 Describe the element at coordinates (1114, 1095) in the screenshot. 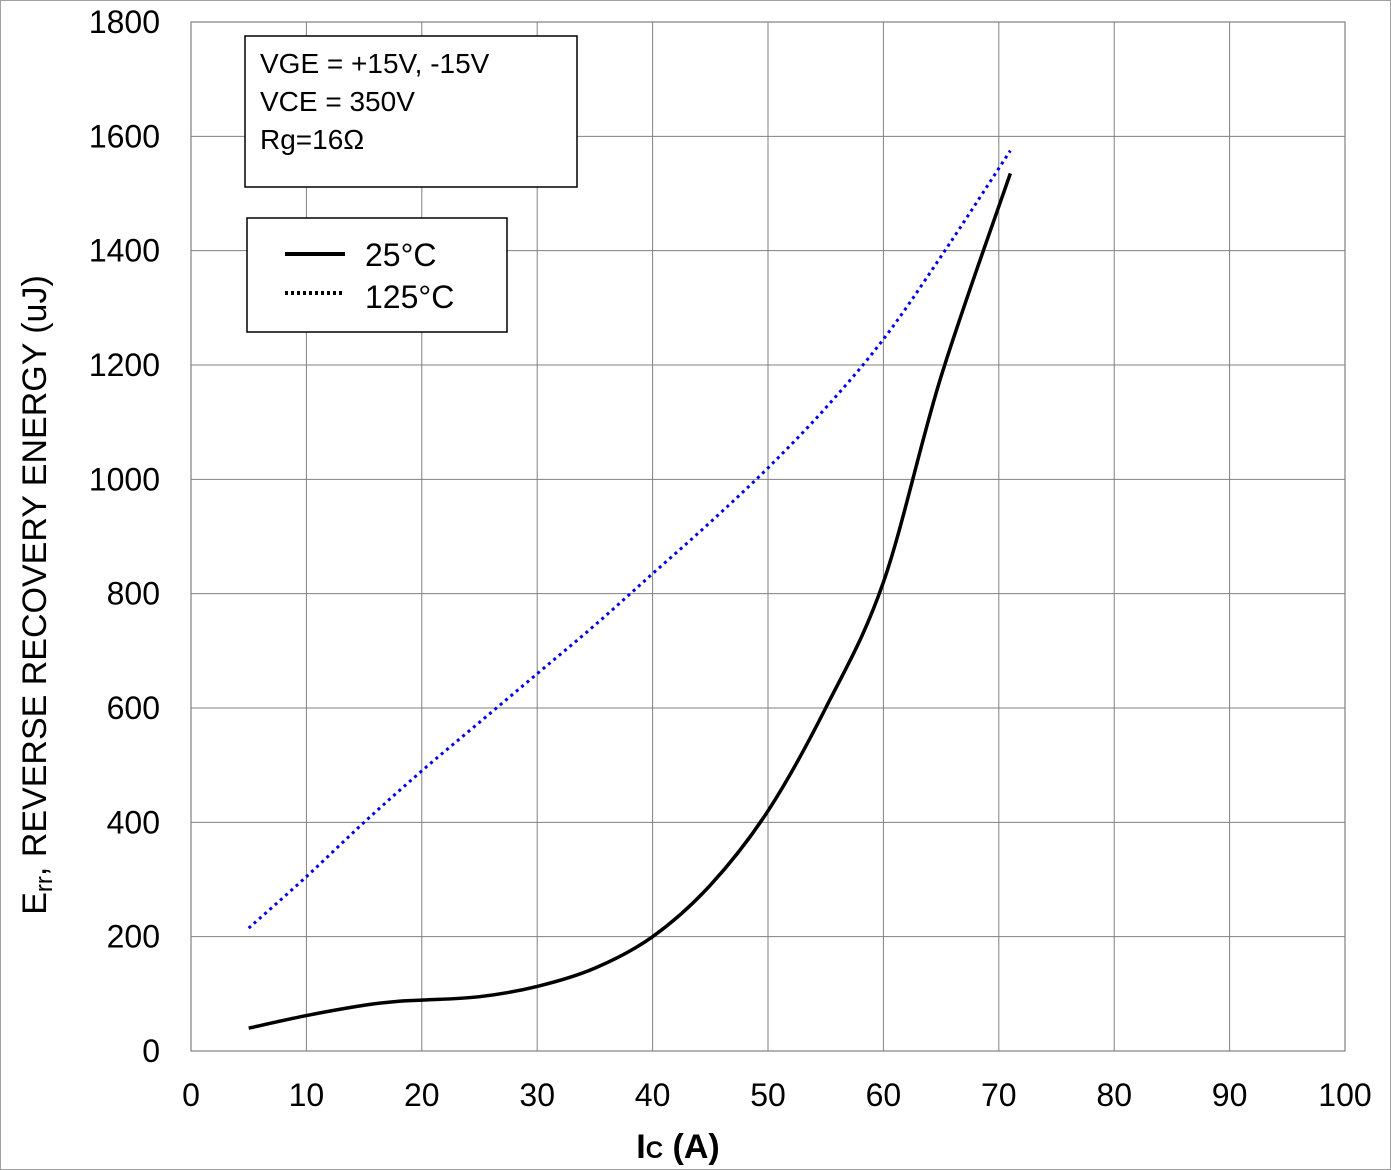

I see `x-tick-label: 80` at that location.